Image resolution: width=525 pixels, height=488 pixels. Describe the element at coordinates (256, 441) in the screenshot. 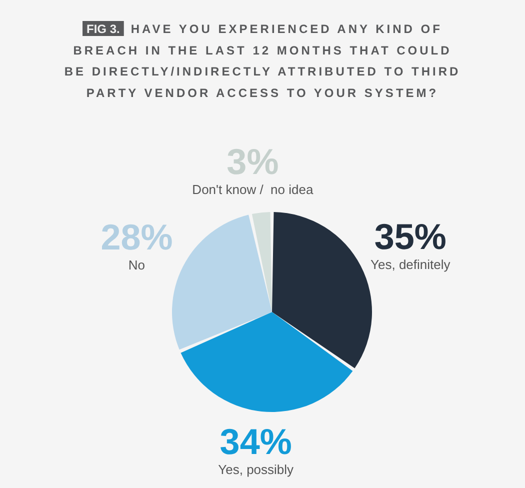

I see `data-label: 34%` at that location.